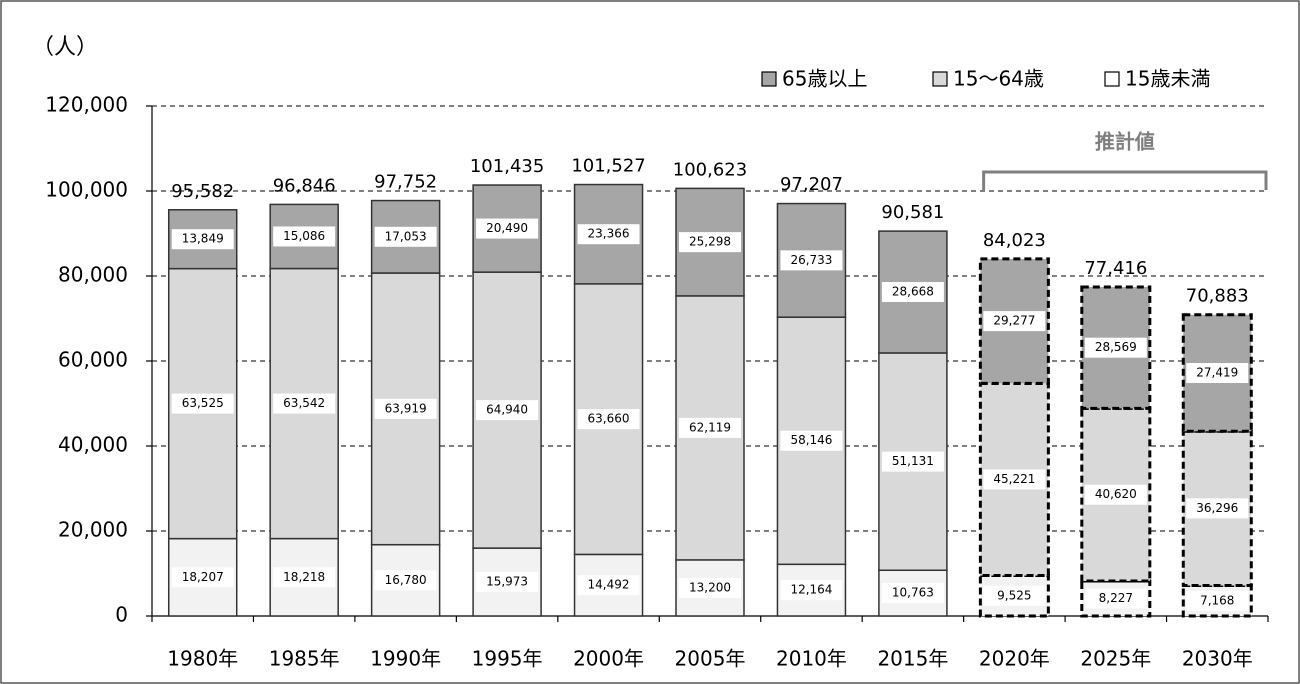 The height and width of the screenshot is (684, 1300). Describe the element at coordinates (1115, 268) in the screenshot. I see `total-label: 77,416` at that location.